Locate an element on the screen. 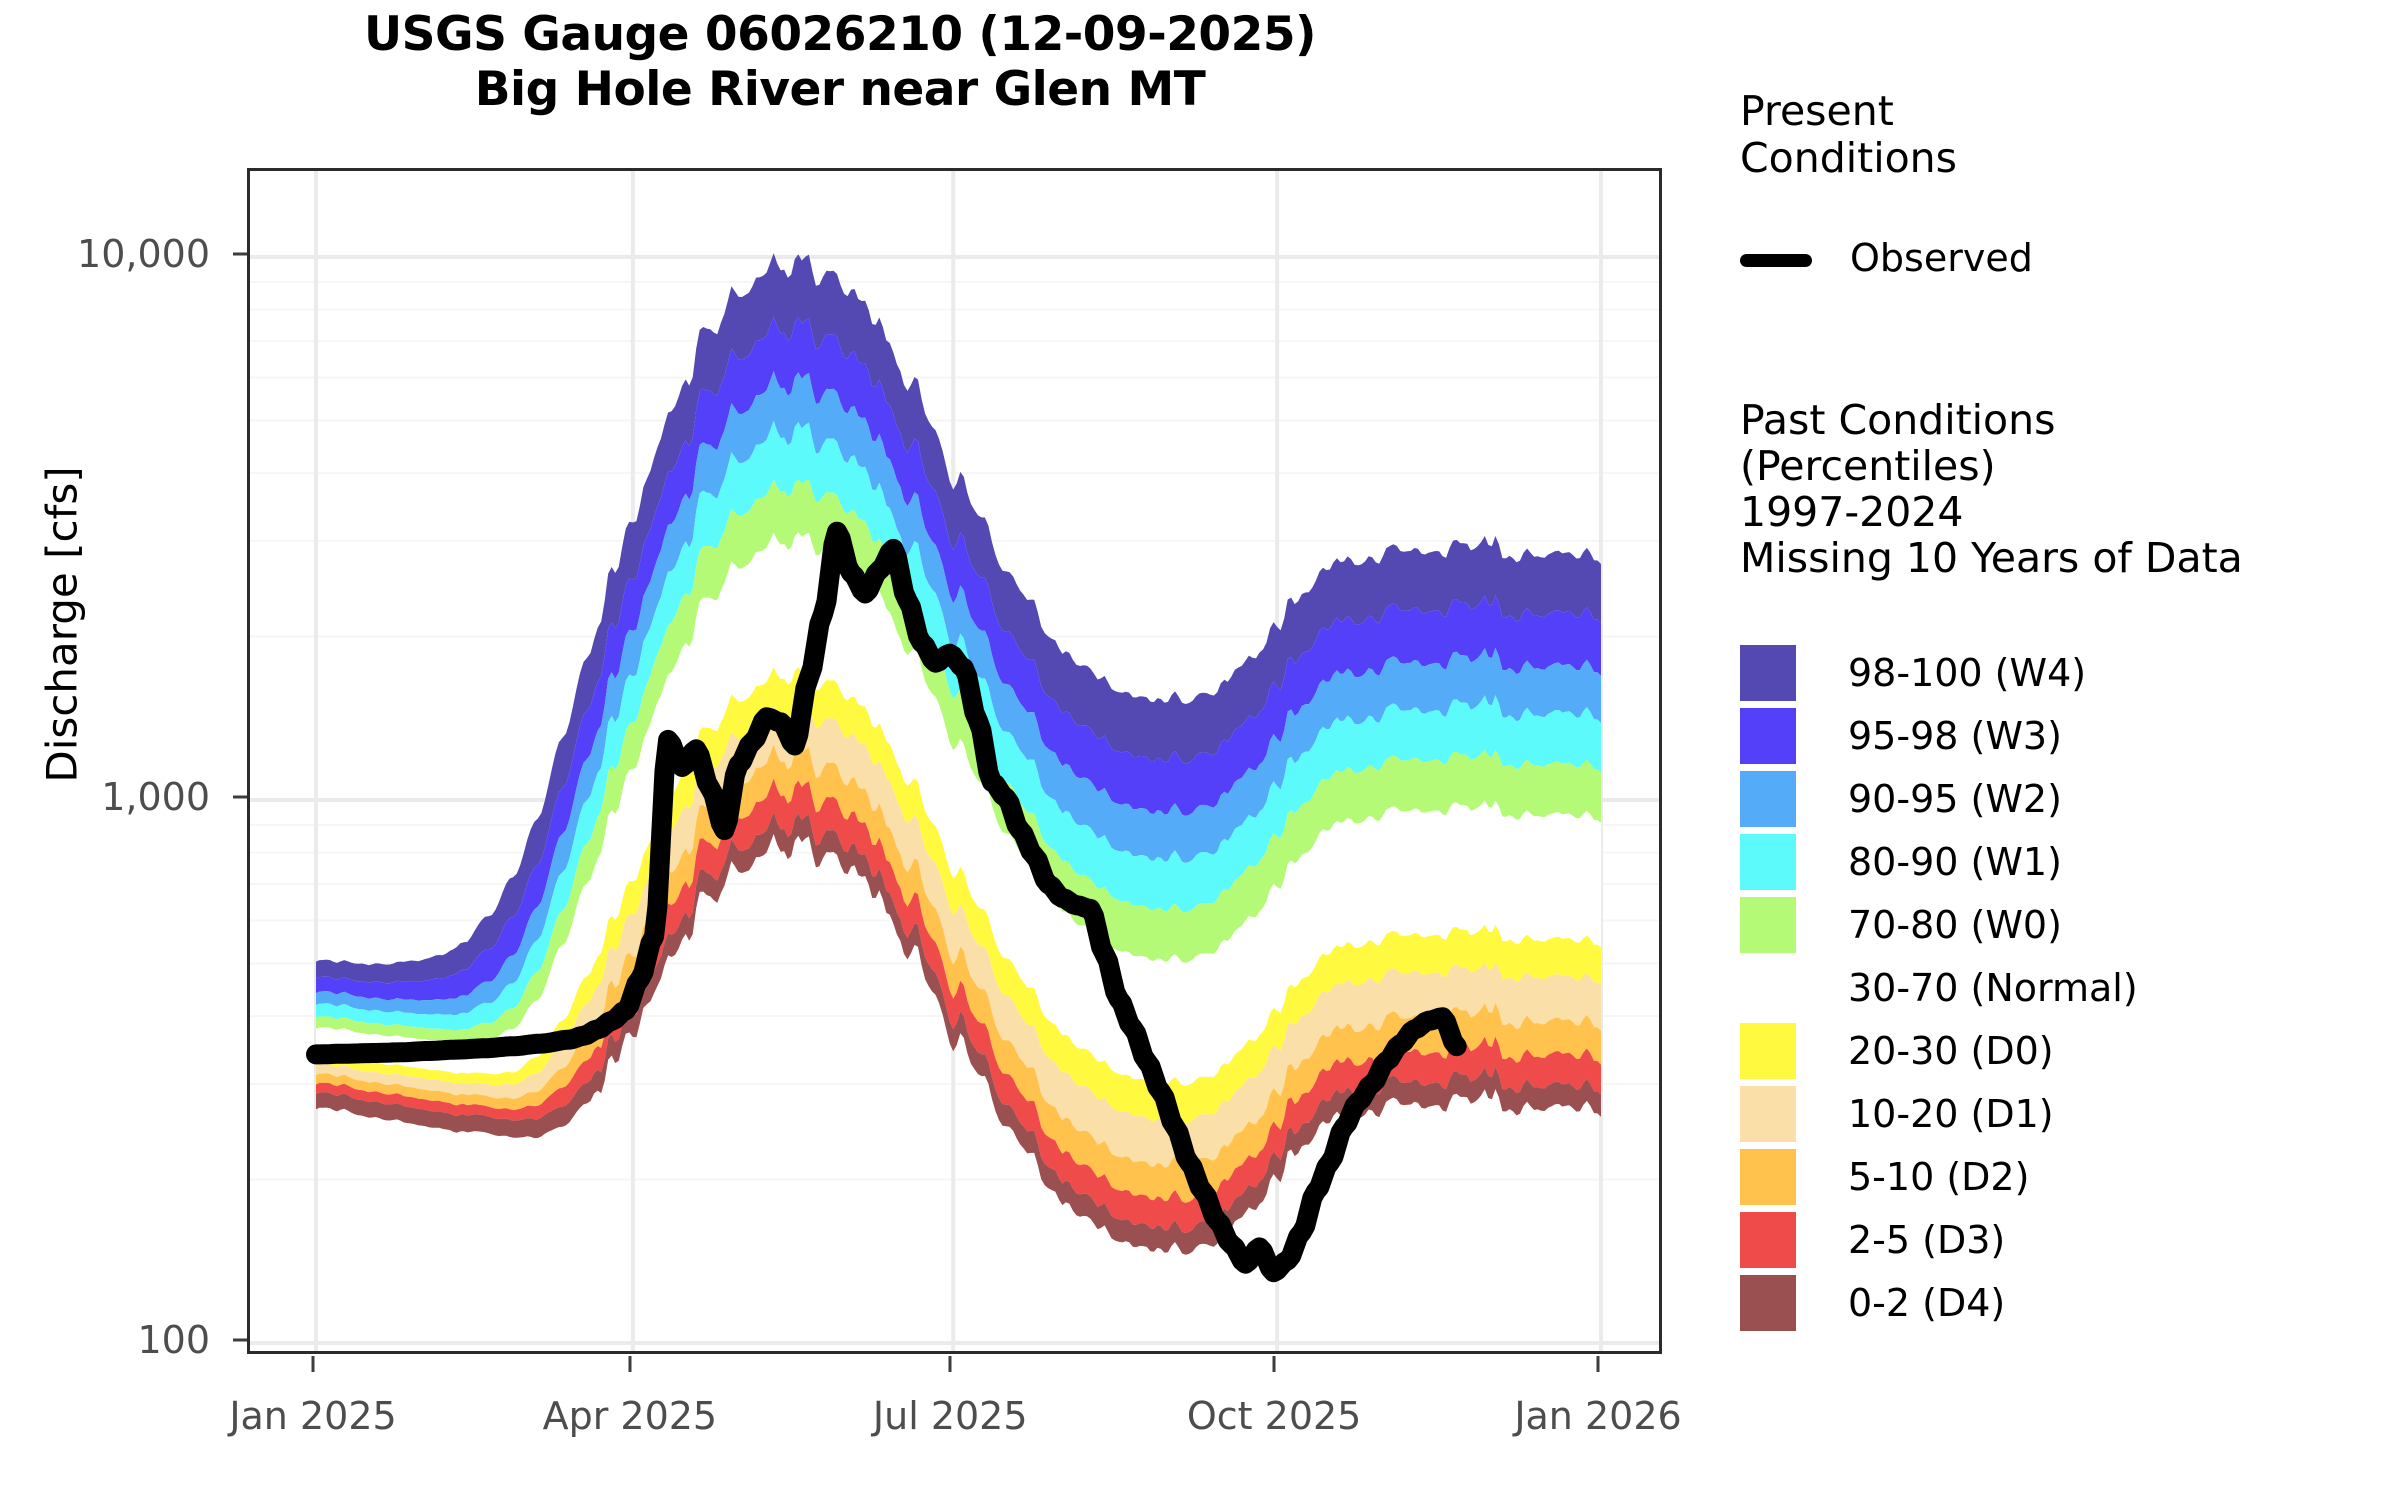 This screenshot has height=1500, width=2400. legend-swatch-0-2-d4- is located at coordinates (1768, 1303).